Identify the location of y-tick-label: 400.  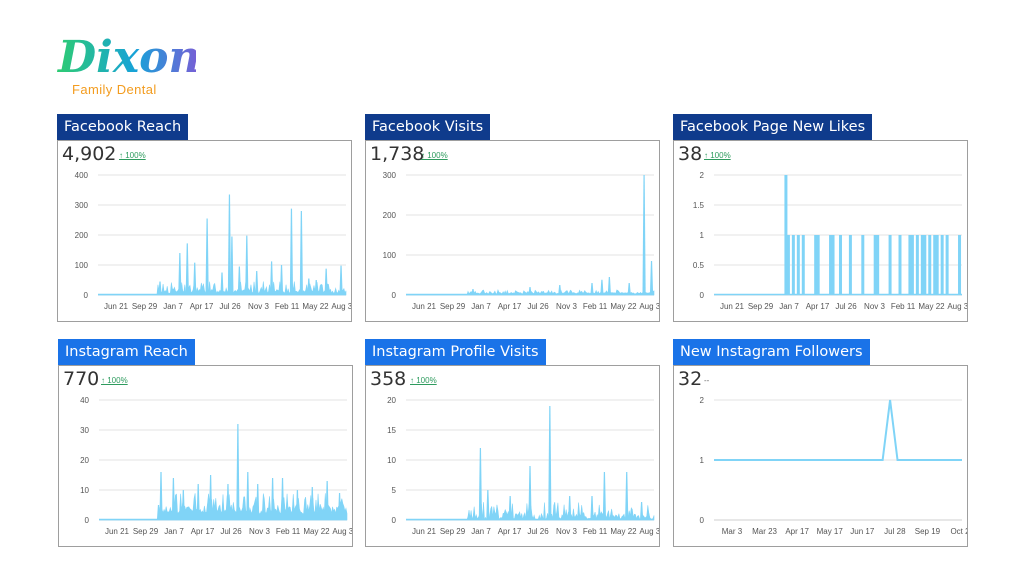
(82, 175).